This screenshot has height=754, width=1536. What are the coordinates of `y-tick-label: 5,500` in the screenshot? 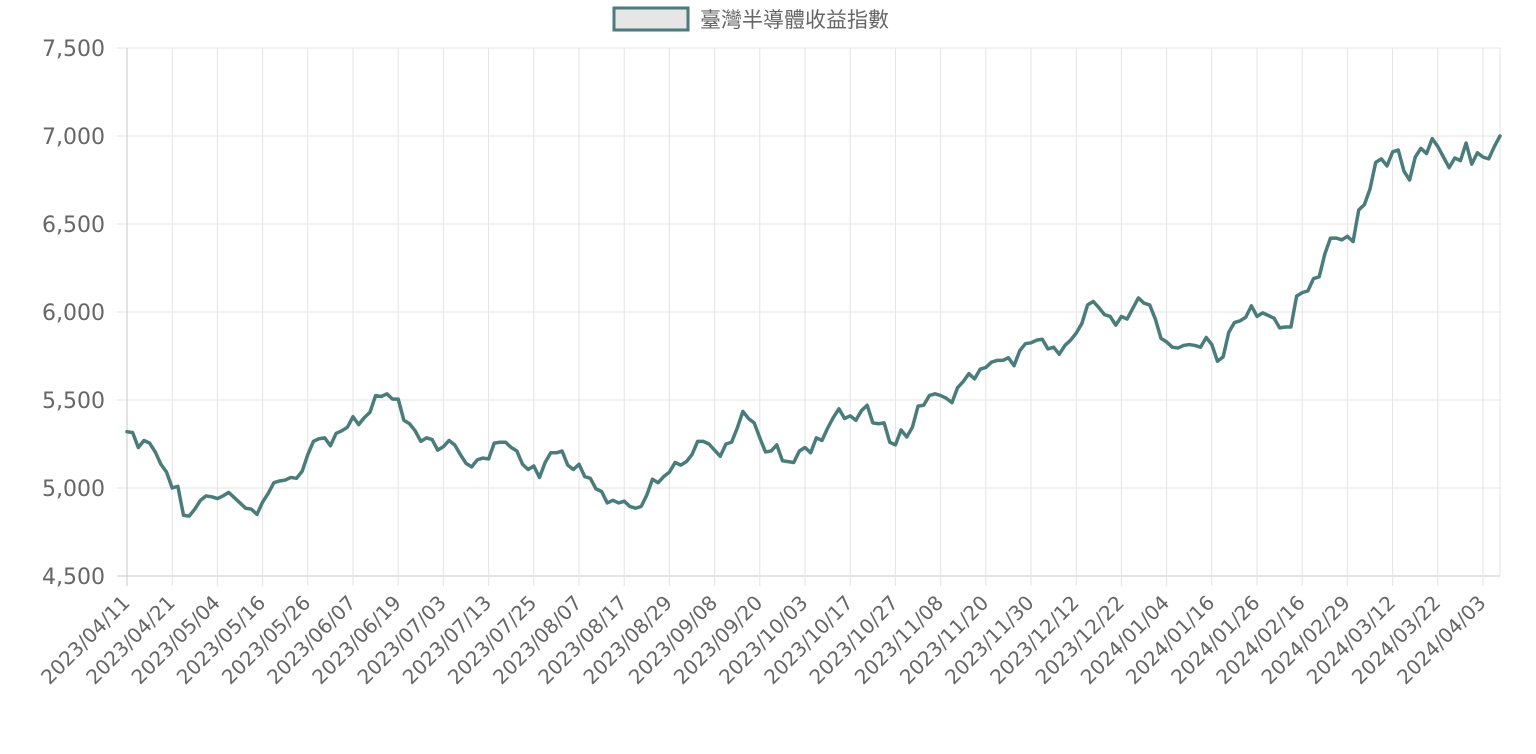 It's located at (73, 401).